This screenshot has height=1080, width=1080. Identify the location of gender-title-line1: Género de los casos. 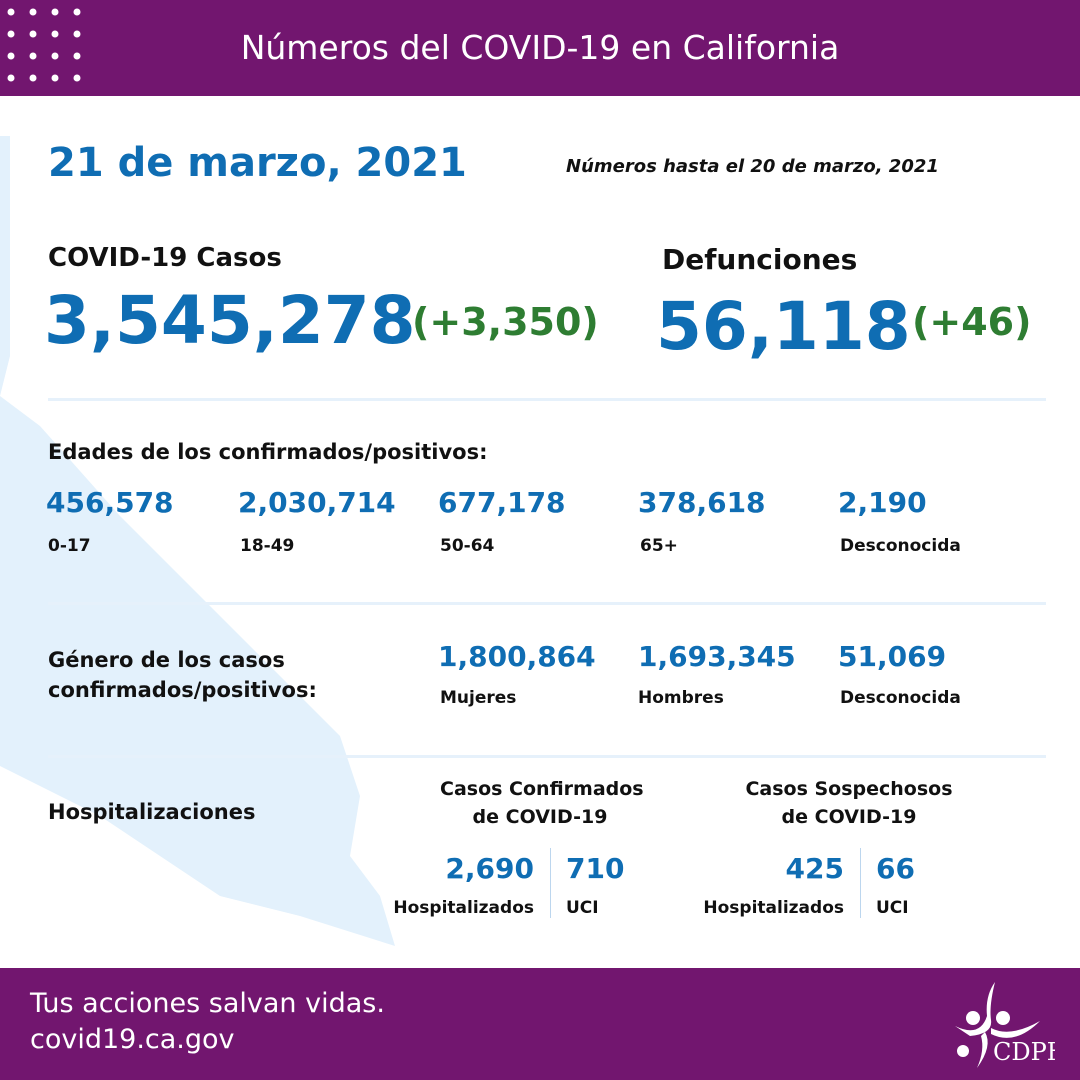
(166, 660).